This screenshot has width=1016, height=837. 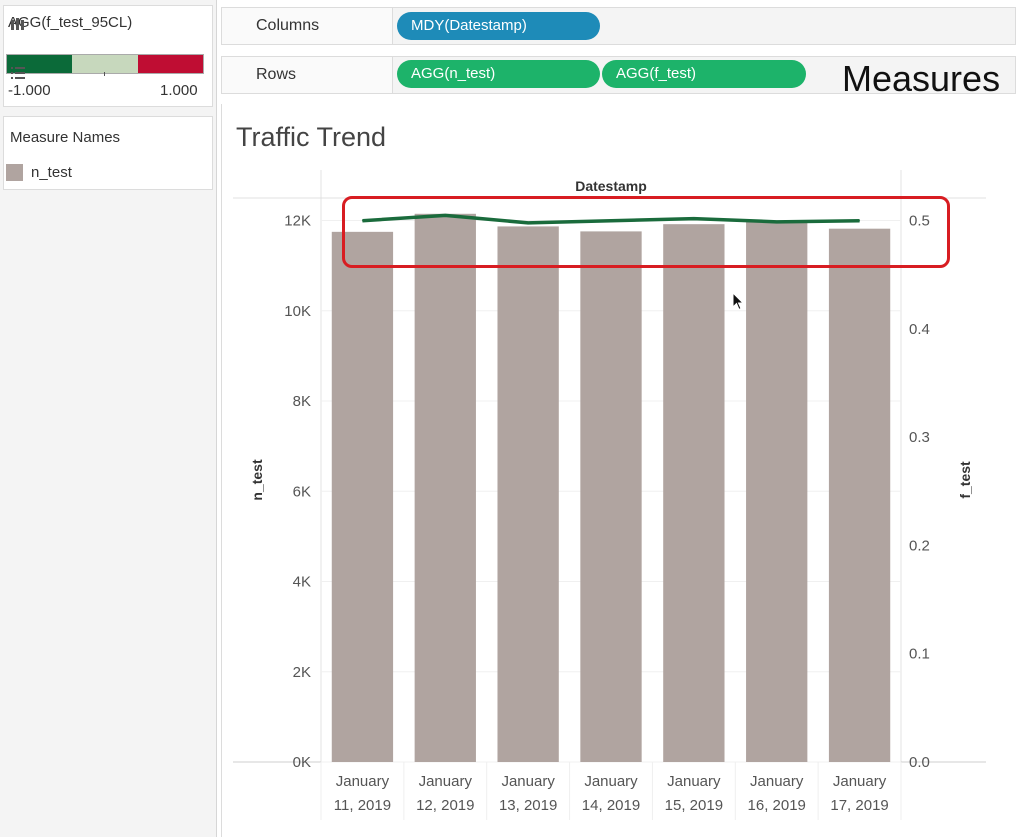 What do you see at coordinates (70, 22) in the screenshot?
I see `color-legend-title: AGG(f_test_95CL)` at bounding box center [70, 22].